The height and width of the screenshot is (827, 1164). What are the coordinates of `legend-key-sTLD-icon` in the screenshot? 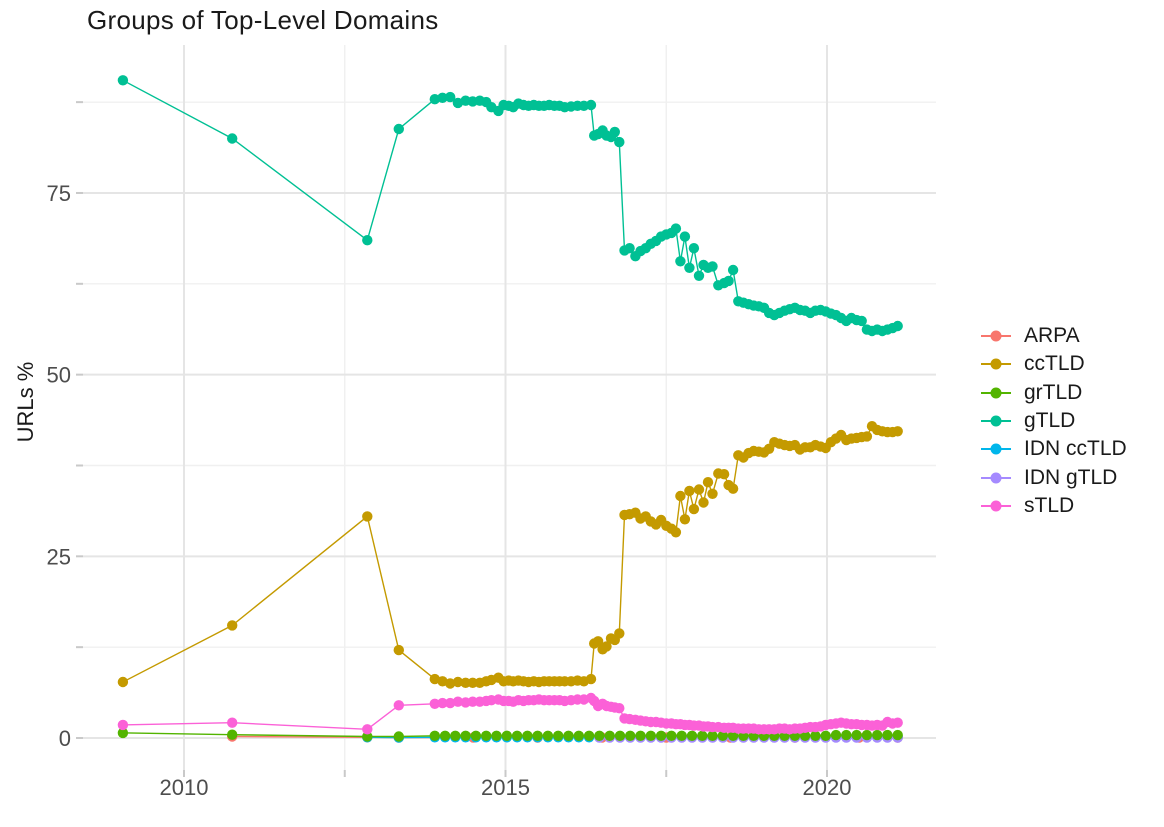 It's located at (996, 506).